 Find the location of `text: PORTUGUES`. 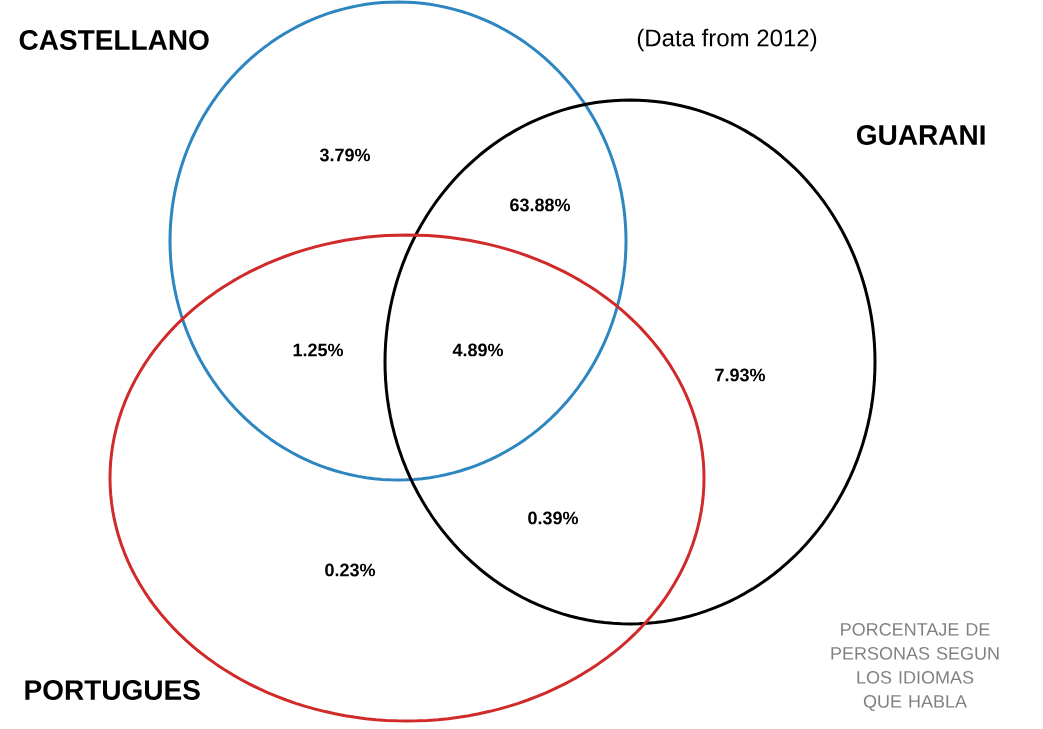

text: PORTUGUES is located at coordinates (112, 690).